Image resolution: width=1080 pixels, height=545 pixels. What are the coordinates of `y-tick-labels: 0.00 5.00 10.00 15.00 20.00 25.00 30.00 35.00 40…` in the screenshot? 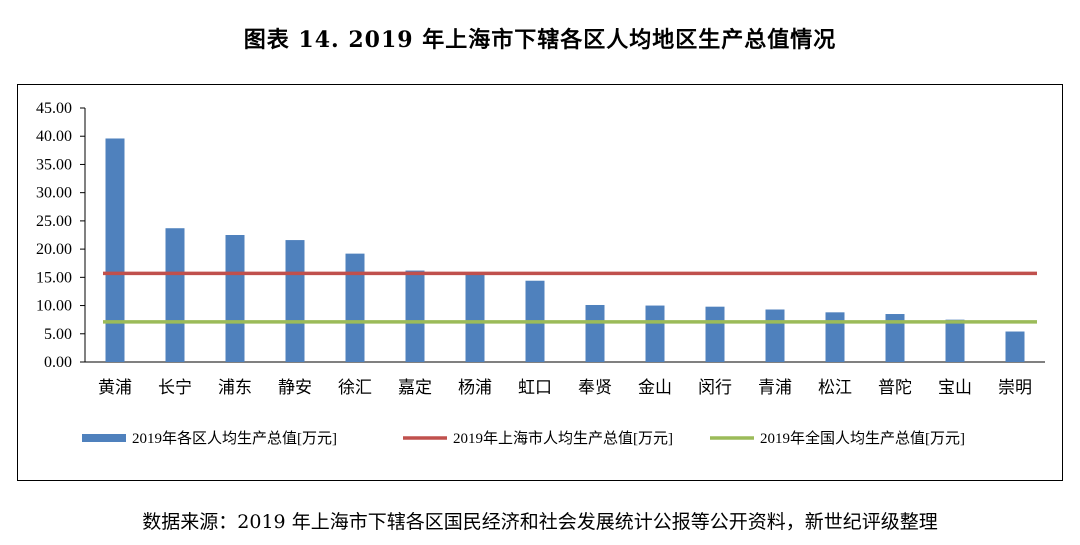 It's located at (54, 235).